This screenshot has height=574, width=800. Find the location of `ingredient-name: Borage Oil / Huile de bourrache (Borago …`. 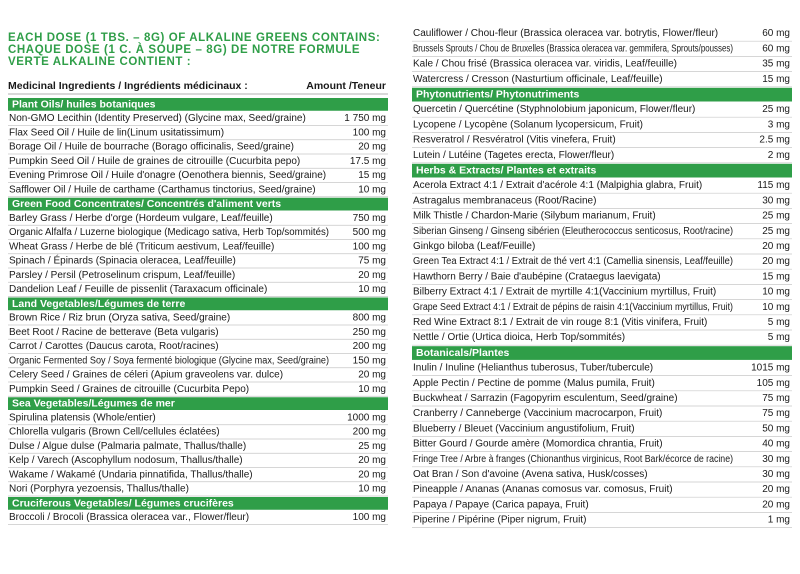

ingredient-name: Borage Oil / Huile de bourrache (Borago … is located at coordinates (151, 147).